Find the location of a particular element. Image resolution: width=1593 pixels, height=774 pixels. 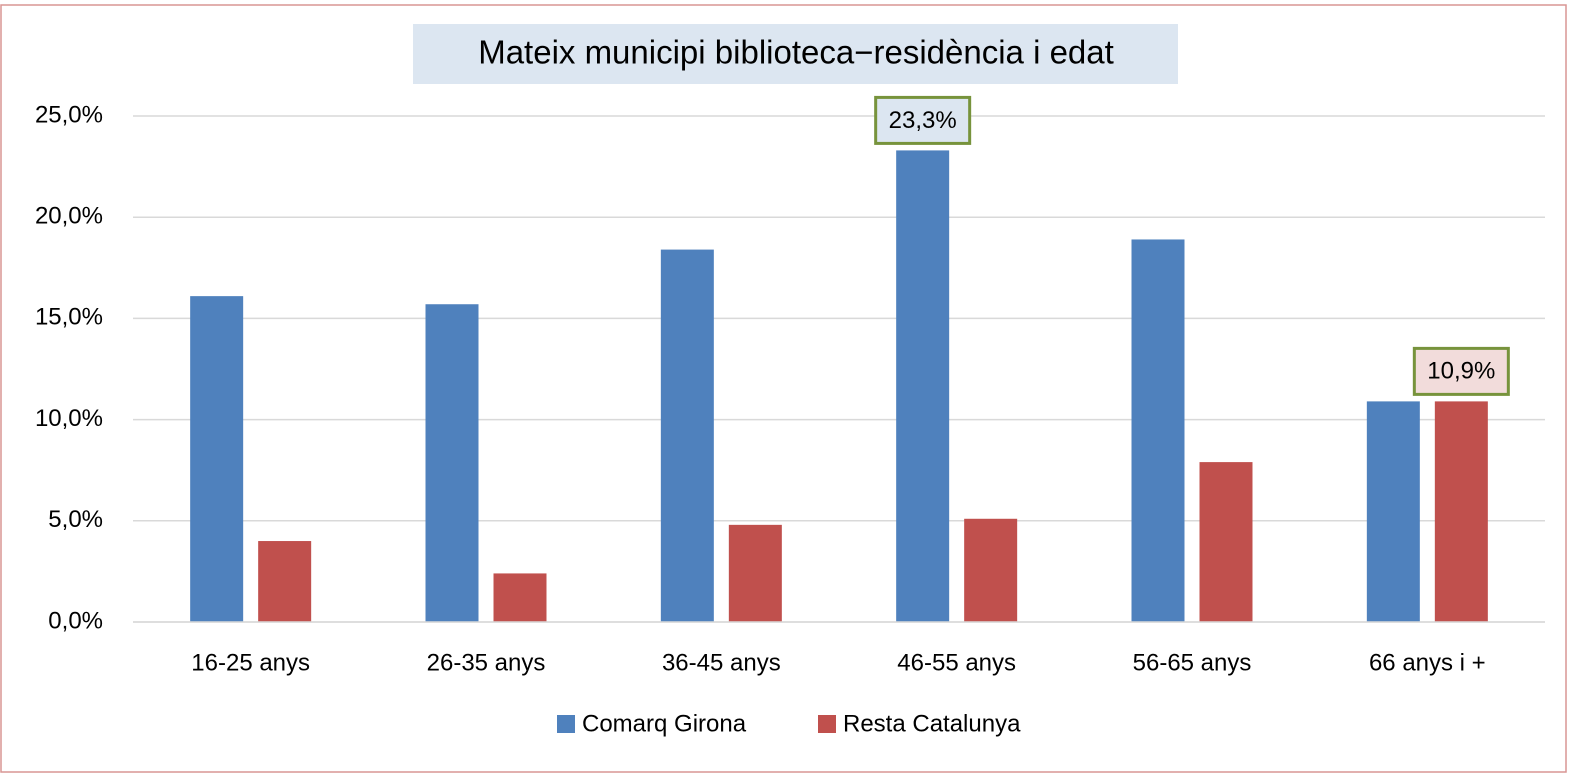

data-label: 23,3% is located at coordinates (923, 120).